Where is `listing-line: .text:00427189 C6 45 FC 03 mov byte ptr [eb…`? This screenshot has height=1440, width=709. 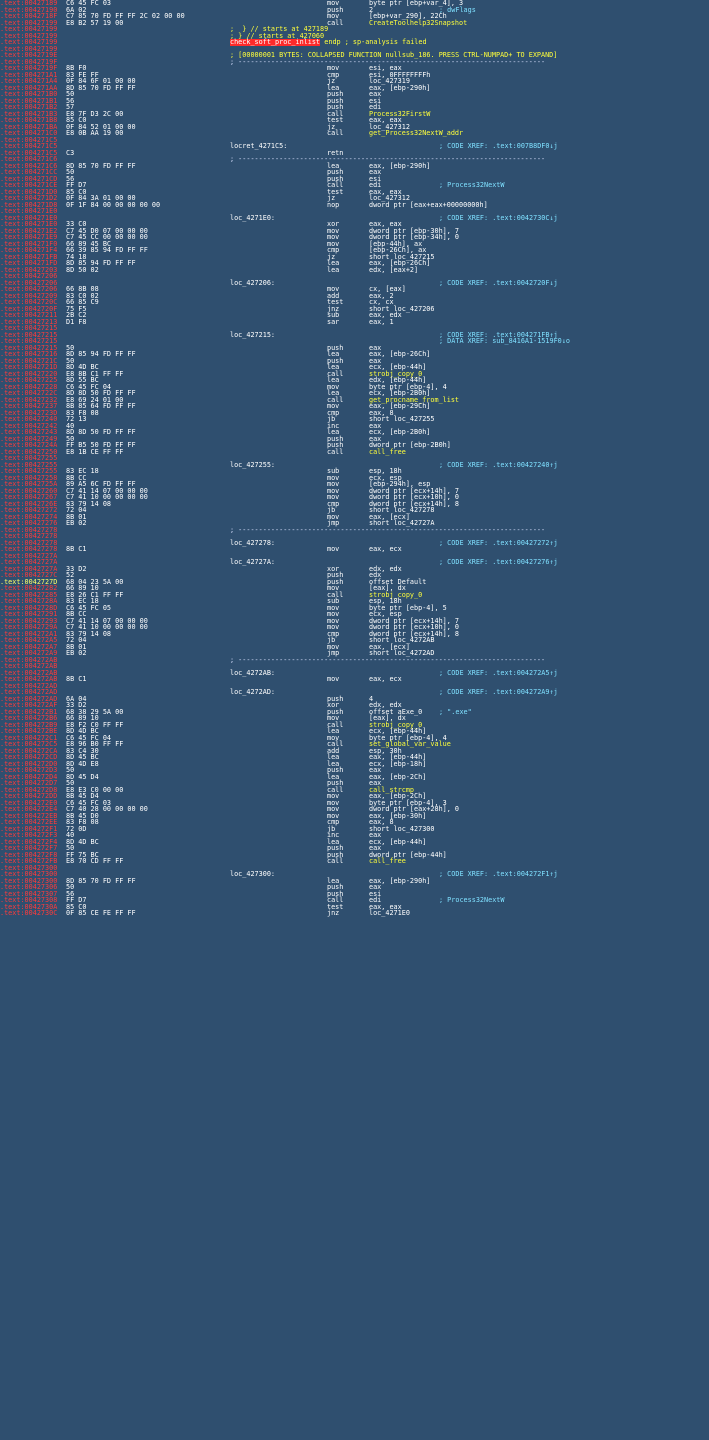
listing-line: .text:00427189 C6 45 FC 03 mov byte ptr [eb… is located at coordinates (354, 3).